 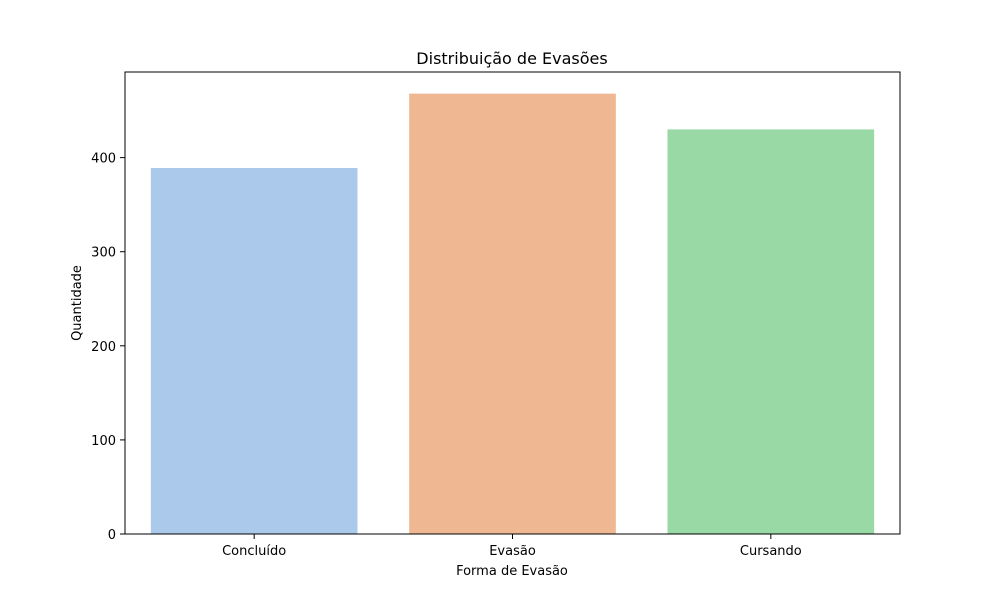 I want to click on y-axis: 0 100 200 300 400, so click(x=108, y=347).